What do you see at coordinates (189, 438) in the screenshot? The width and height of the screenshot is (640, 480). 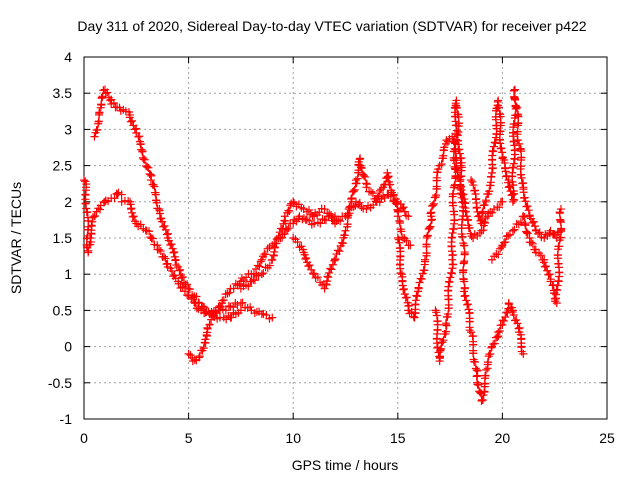 I see `x-tick-label: 5` at bounding box center [189, 438].